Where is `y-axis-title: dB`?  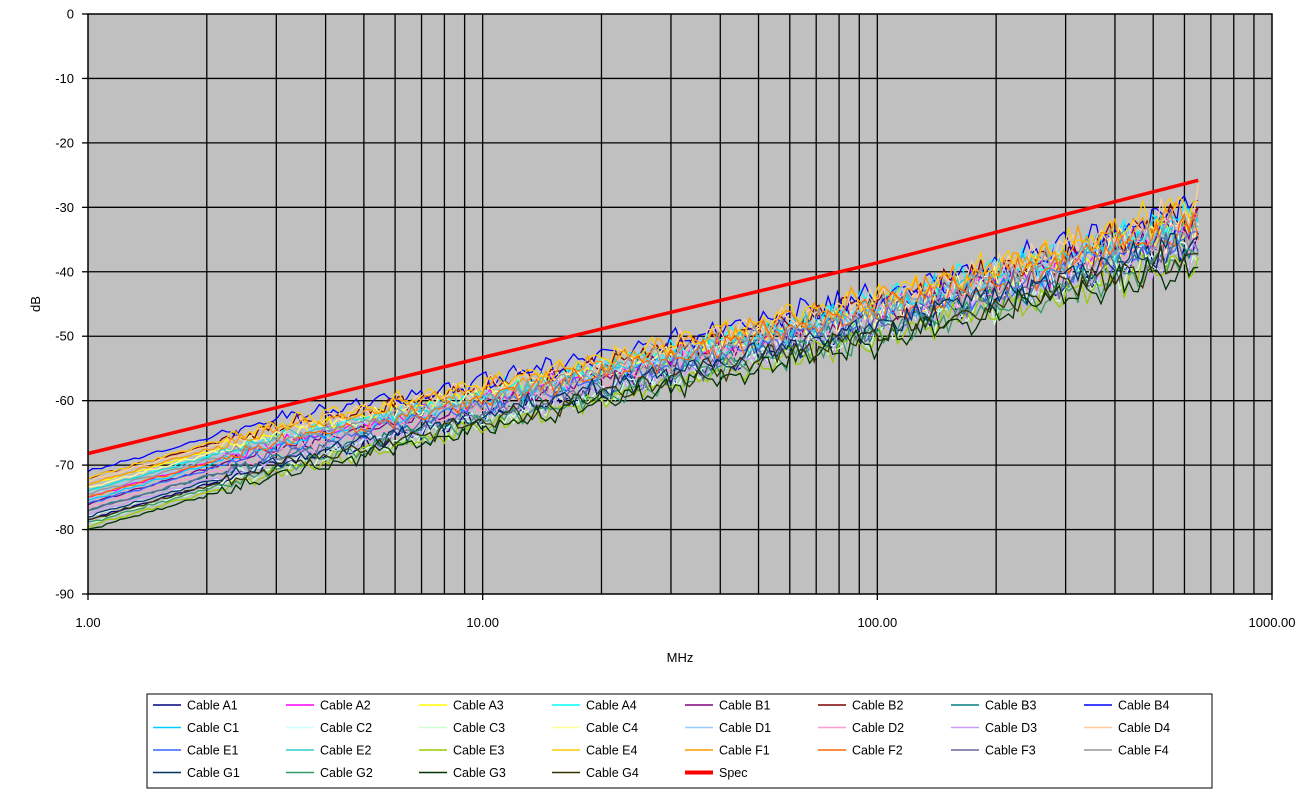
y-axis-title: dB is located at coordinates (35, 304).